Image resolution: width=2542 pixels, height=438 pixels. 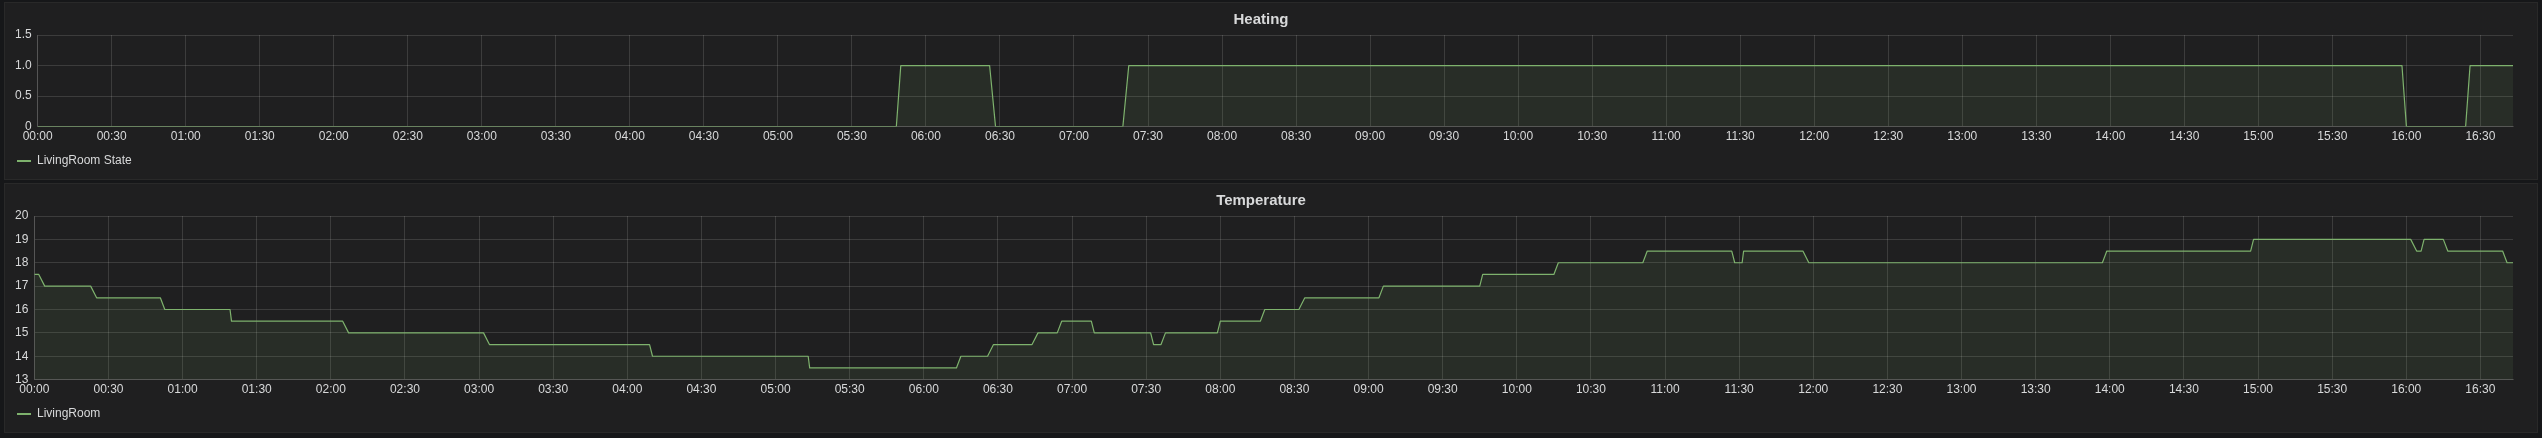 I want to click on y-tick-label: 16, so click(x=21, y=308).